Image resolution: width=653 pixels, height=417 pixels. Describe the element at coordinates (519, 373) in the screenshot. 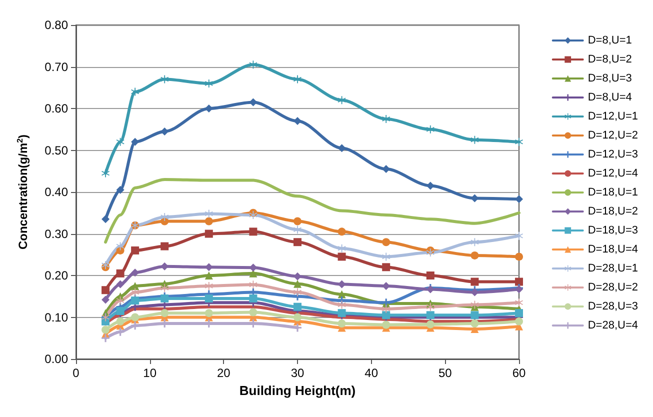

I see `x-tick-label: 60` at that location.